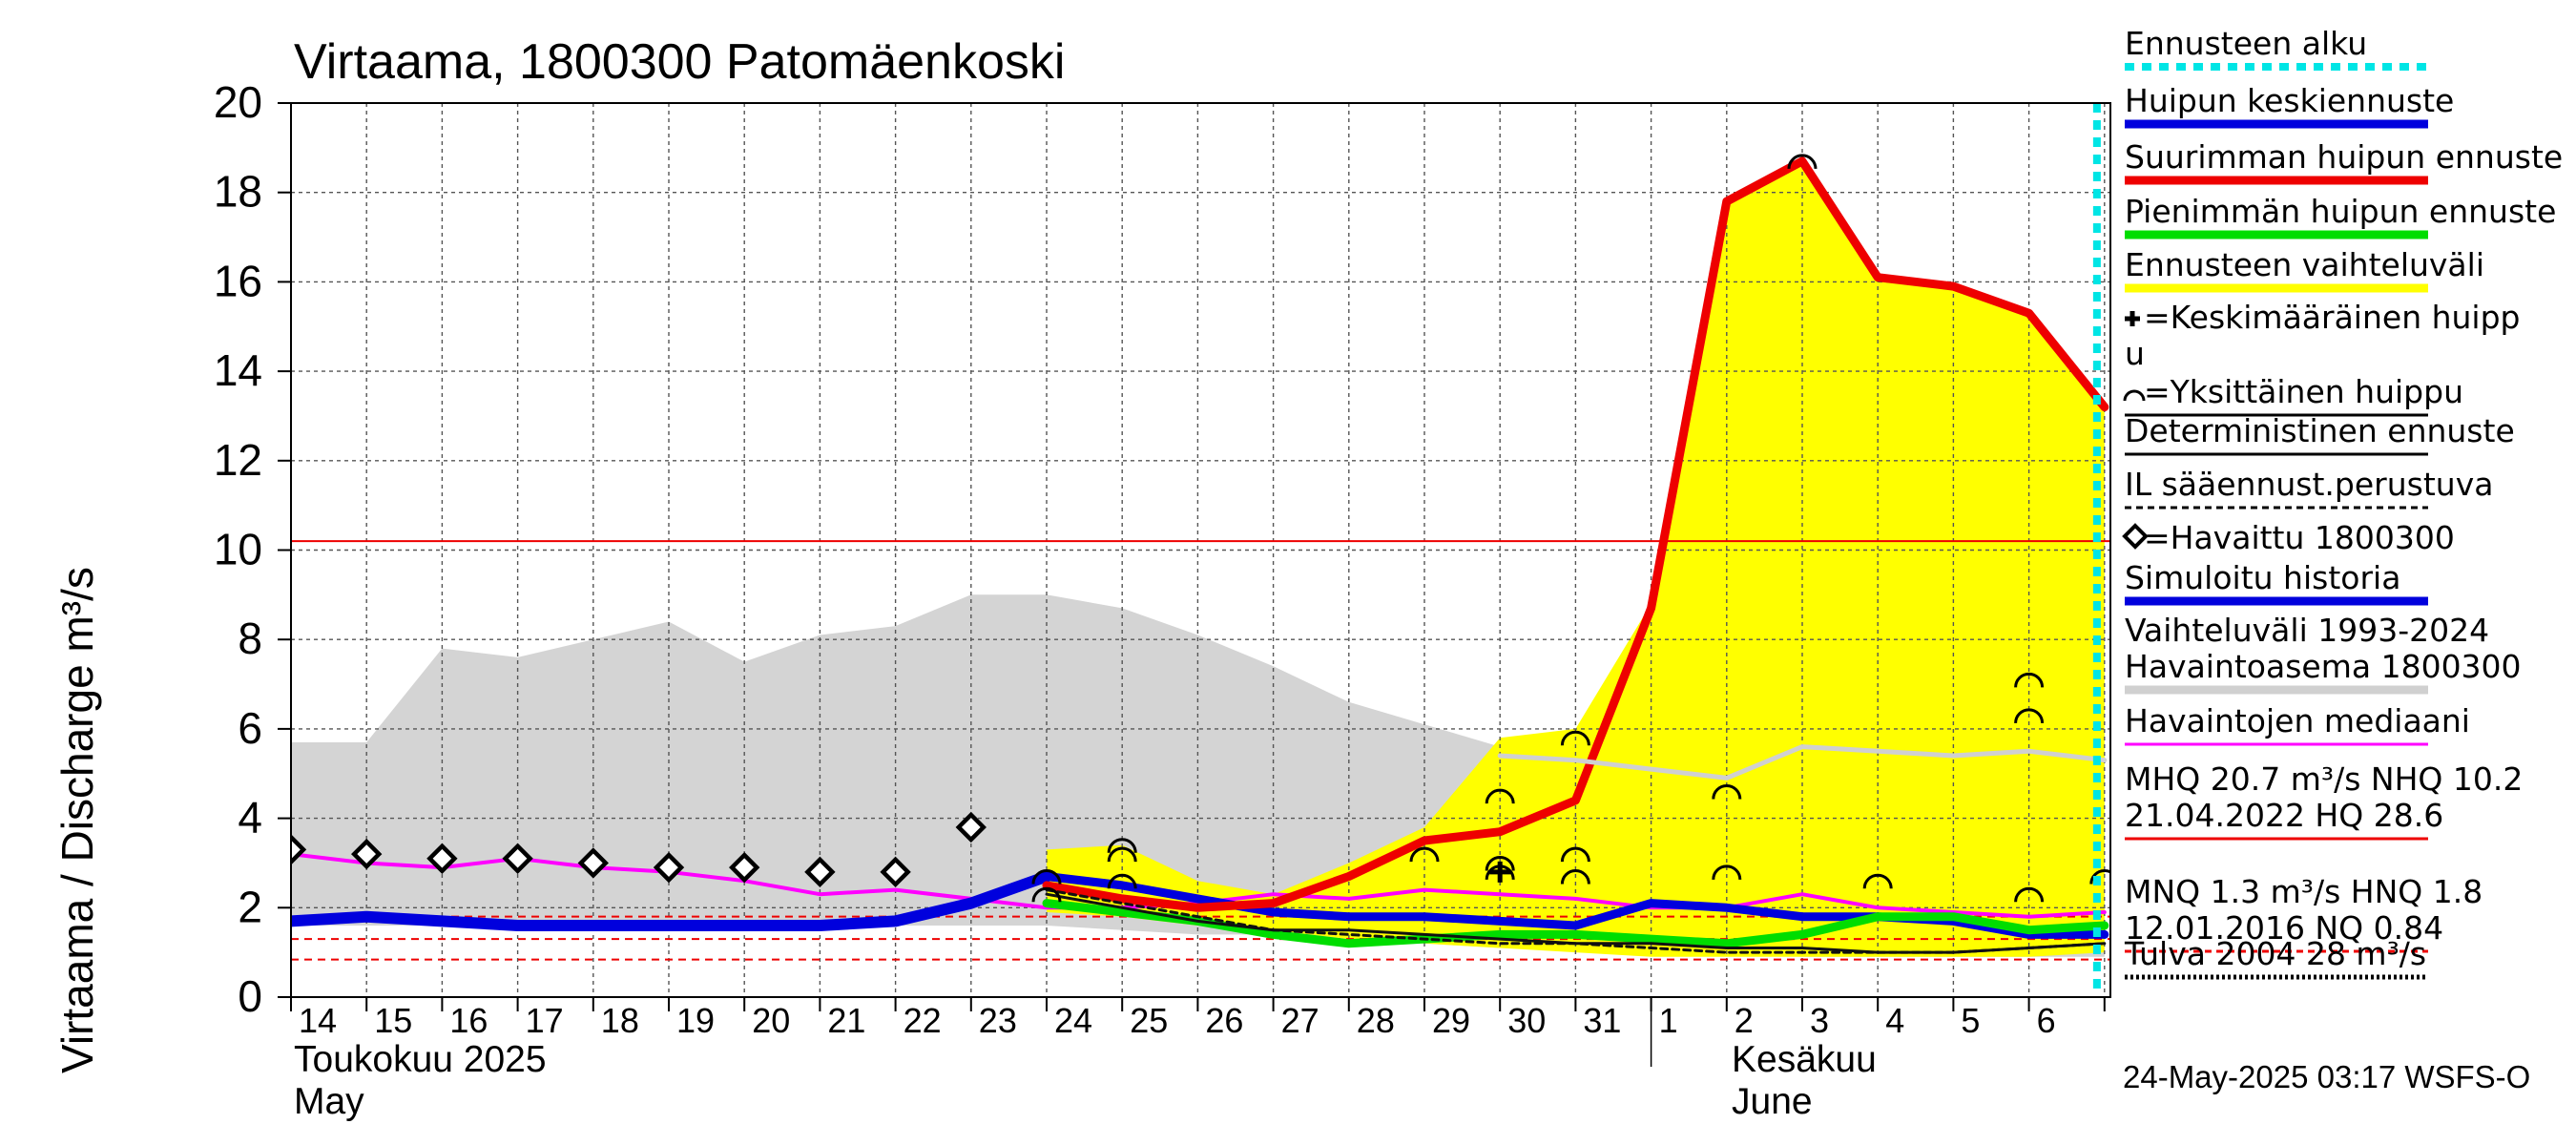 The width and height of the screenshot is (2576, 1145). Describe the element at coordinates (2284, 928) in the screenshot. I see `legend-label-second-line: 12.01.2016 NQ 0.84` at that location.